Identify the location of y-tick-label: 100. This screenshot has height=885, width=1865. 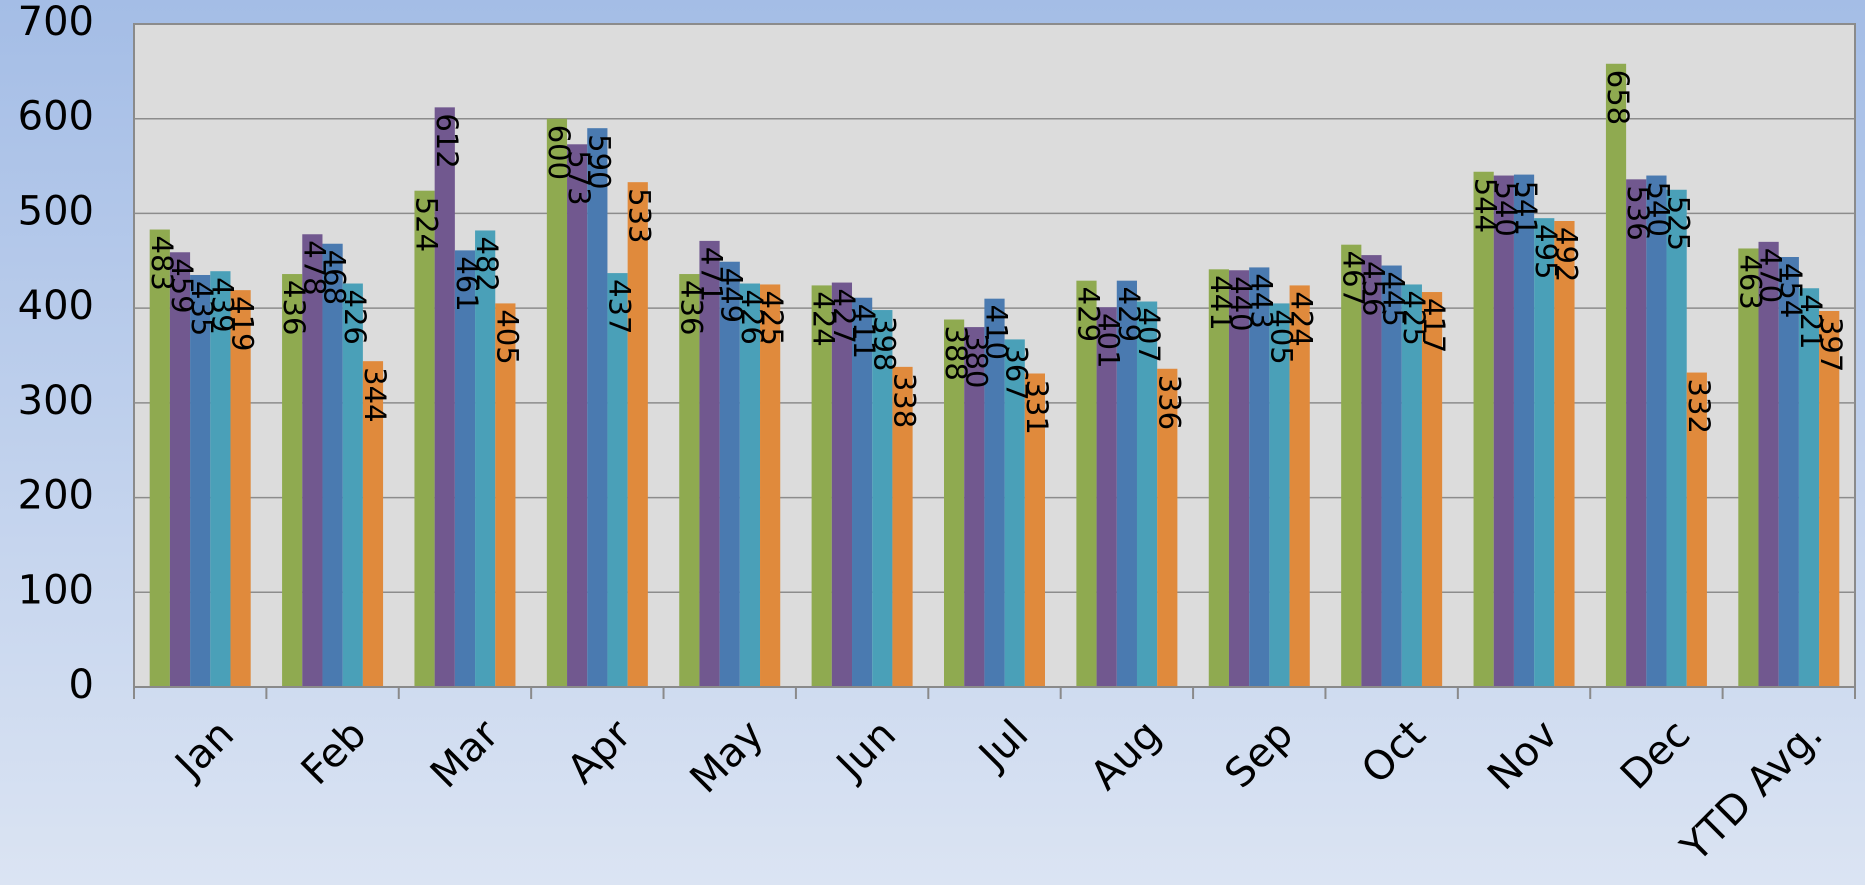
(56, 590).